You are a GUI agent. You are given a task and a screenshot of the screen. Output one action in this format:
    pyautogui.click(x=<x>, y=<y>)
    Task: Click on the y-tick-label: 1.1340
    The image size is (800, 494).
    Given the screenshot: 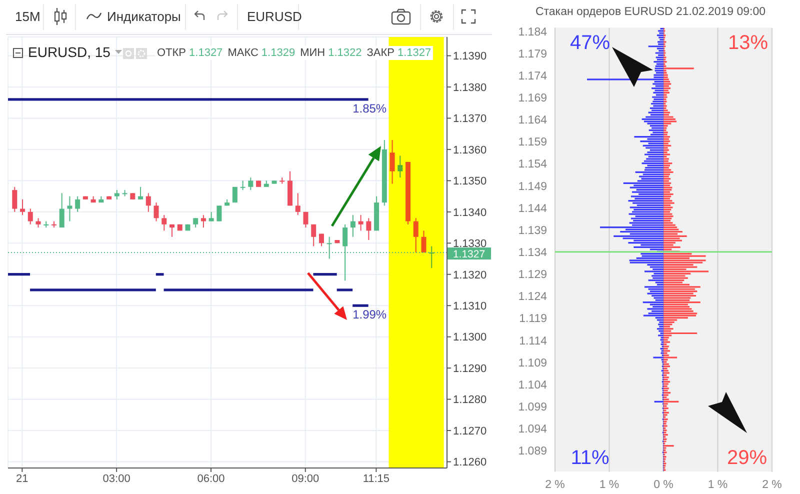 What is the action you would take?
    pyautogui.click(x=470, y=212)
    